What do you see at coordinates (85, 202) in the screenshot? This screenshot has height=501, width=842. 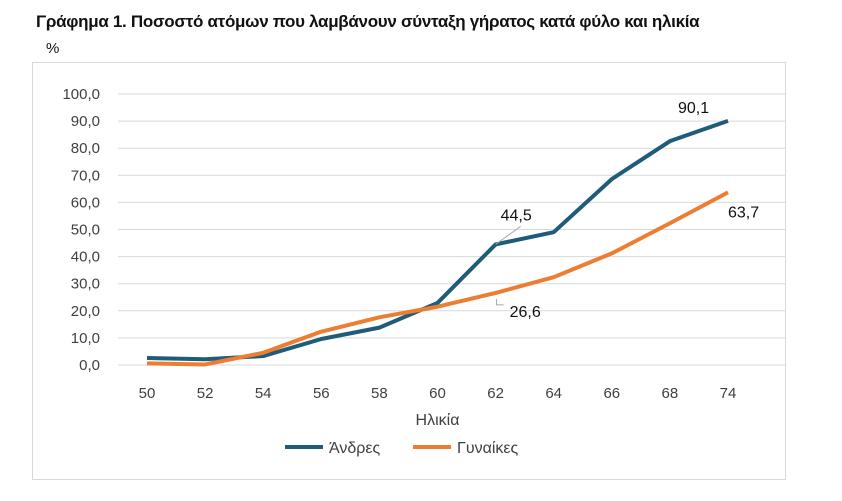 I see `y-tick-label: 60,0` at bounding box center [85, 202].